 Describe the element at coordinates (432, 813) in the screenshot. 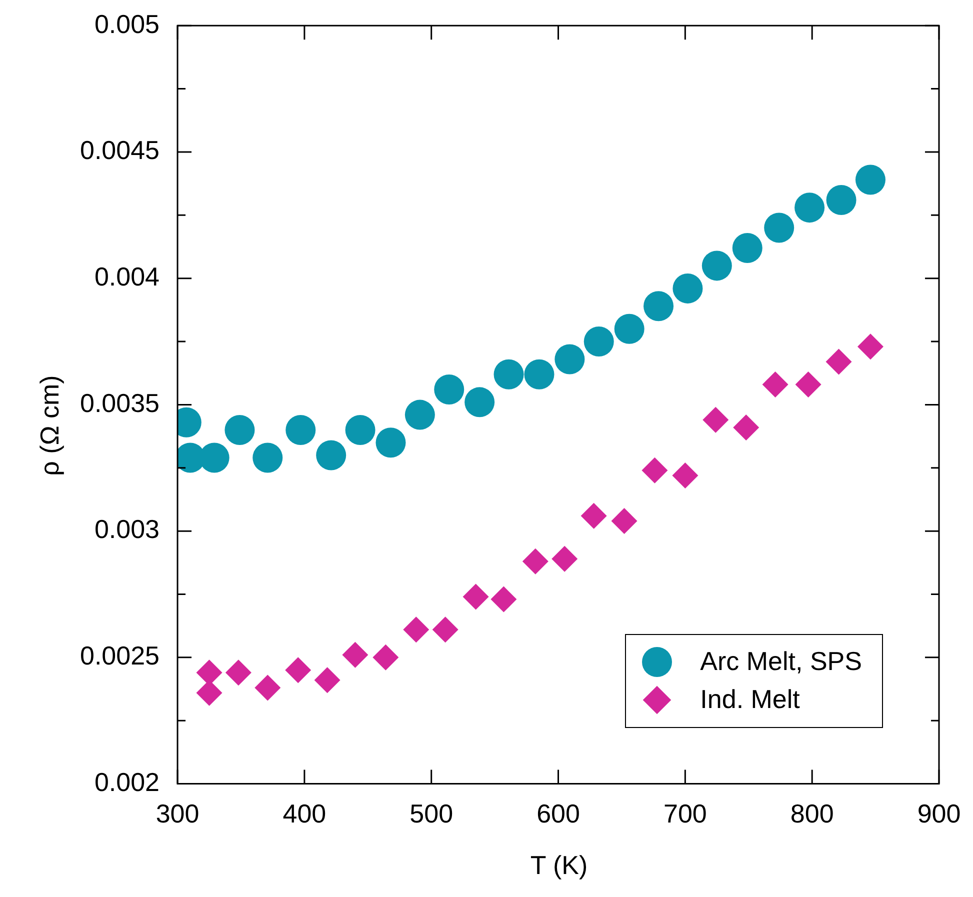

I see `x-tick-label: 500` at that location.